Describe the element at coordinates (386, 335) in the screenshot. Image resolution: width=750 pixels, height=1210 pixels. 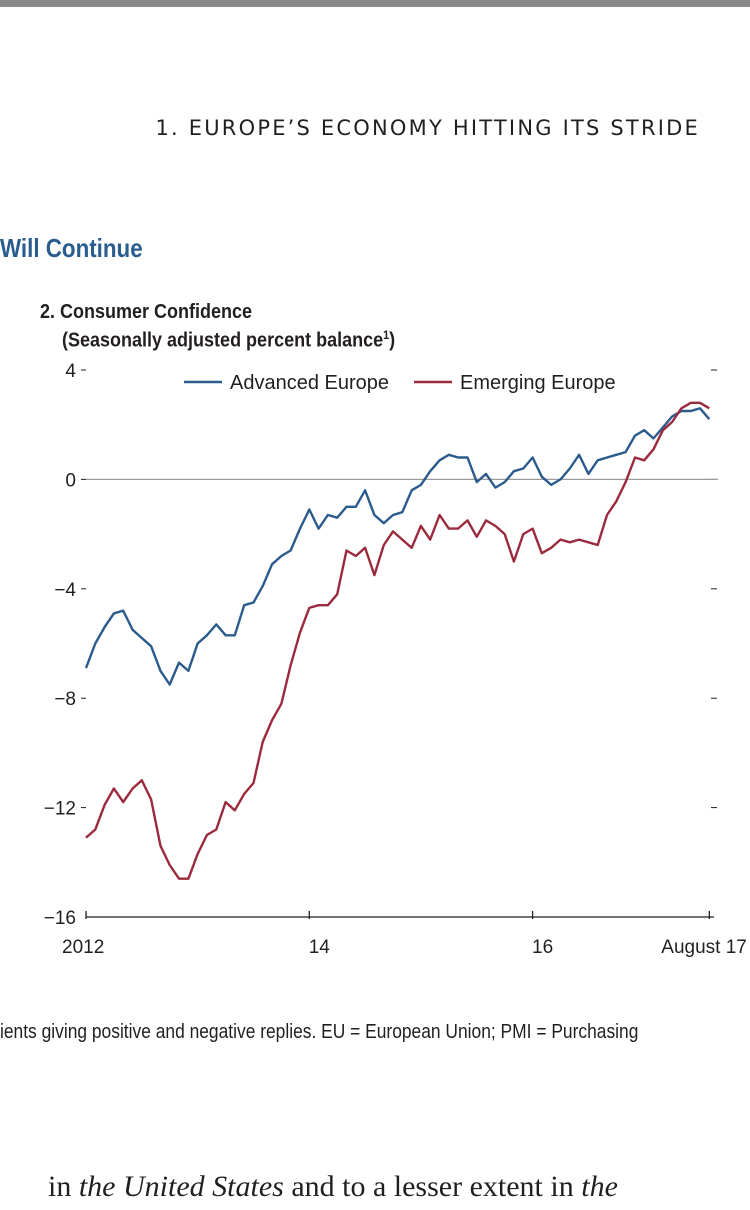
I see `footnote-marker: 1` at that location.